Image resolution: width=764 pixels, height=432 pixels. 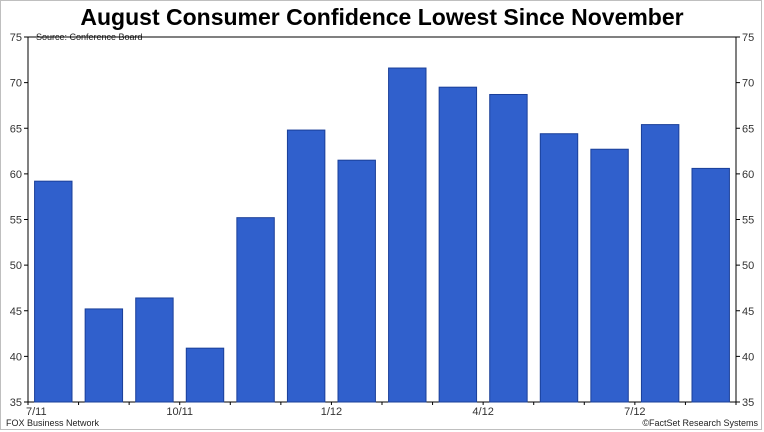 I want to click on y-tick-label-right: 65, so click(x=748, y=129).